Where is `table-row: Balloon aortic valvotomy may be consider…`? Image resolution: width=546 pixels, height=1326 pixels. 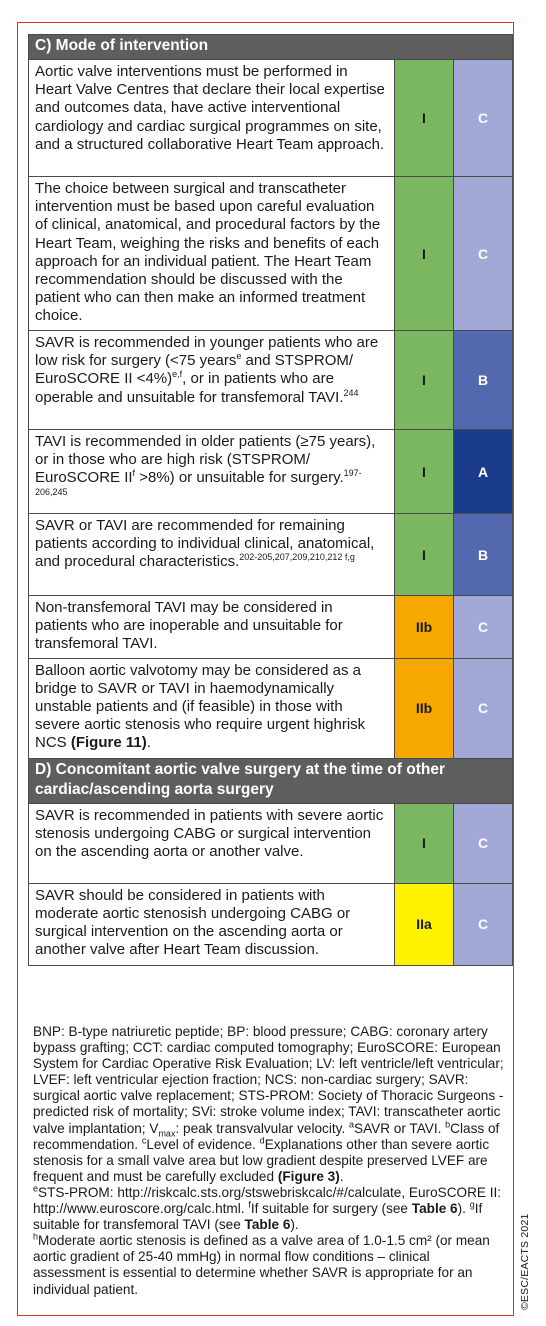 table-row: Balloon aortic valvotomy may be consider… is located at coordinates (271, 708).